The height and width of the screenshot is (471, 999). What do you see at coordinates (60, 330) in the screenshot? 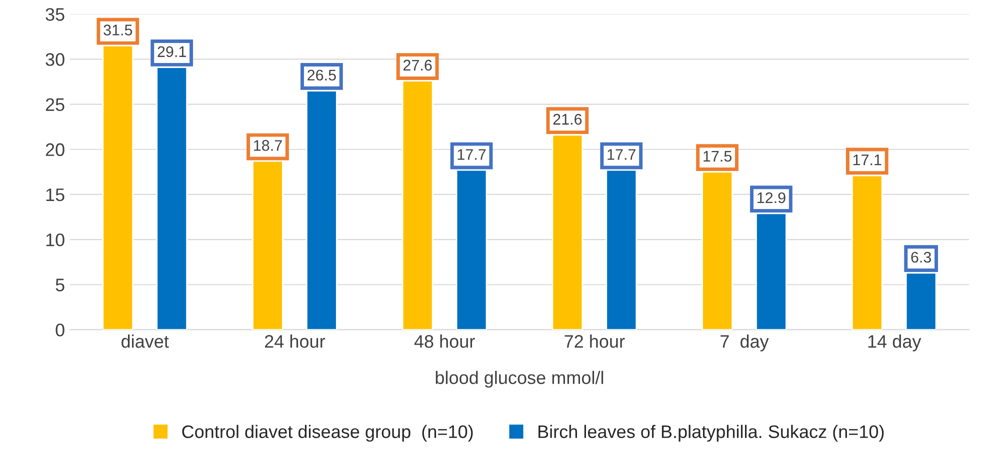
I see `y-tick-label: 0` at bounding box center [60, 330].